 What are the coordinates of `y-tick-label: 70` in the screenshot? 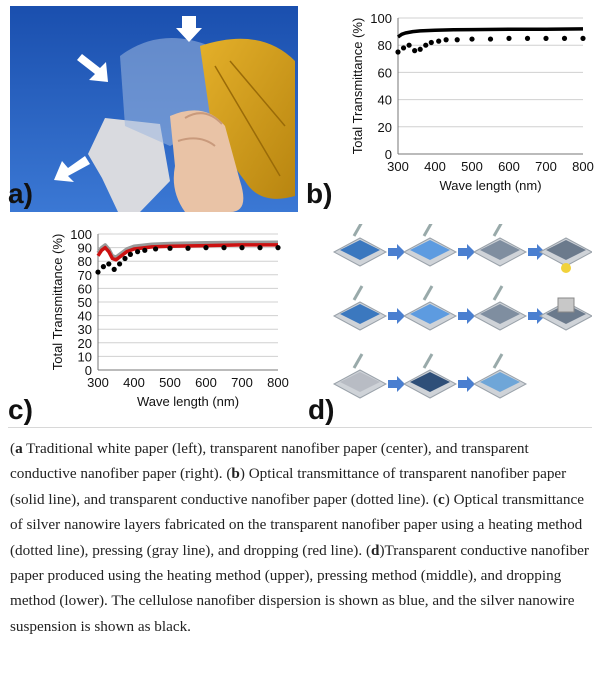 It's located at (85, 275).